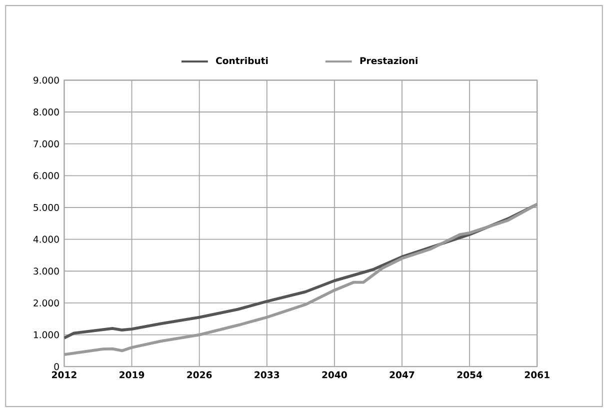 The image size is (608, 412). What do you see at coordinates (56, 366) in the screenshot?
I see `y-tick-label: 0` at bounding box center [56, 366].